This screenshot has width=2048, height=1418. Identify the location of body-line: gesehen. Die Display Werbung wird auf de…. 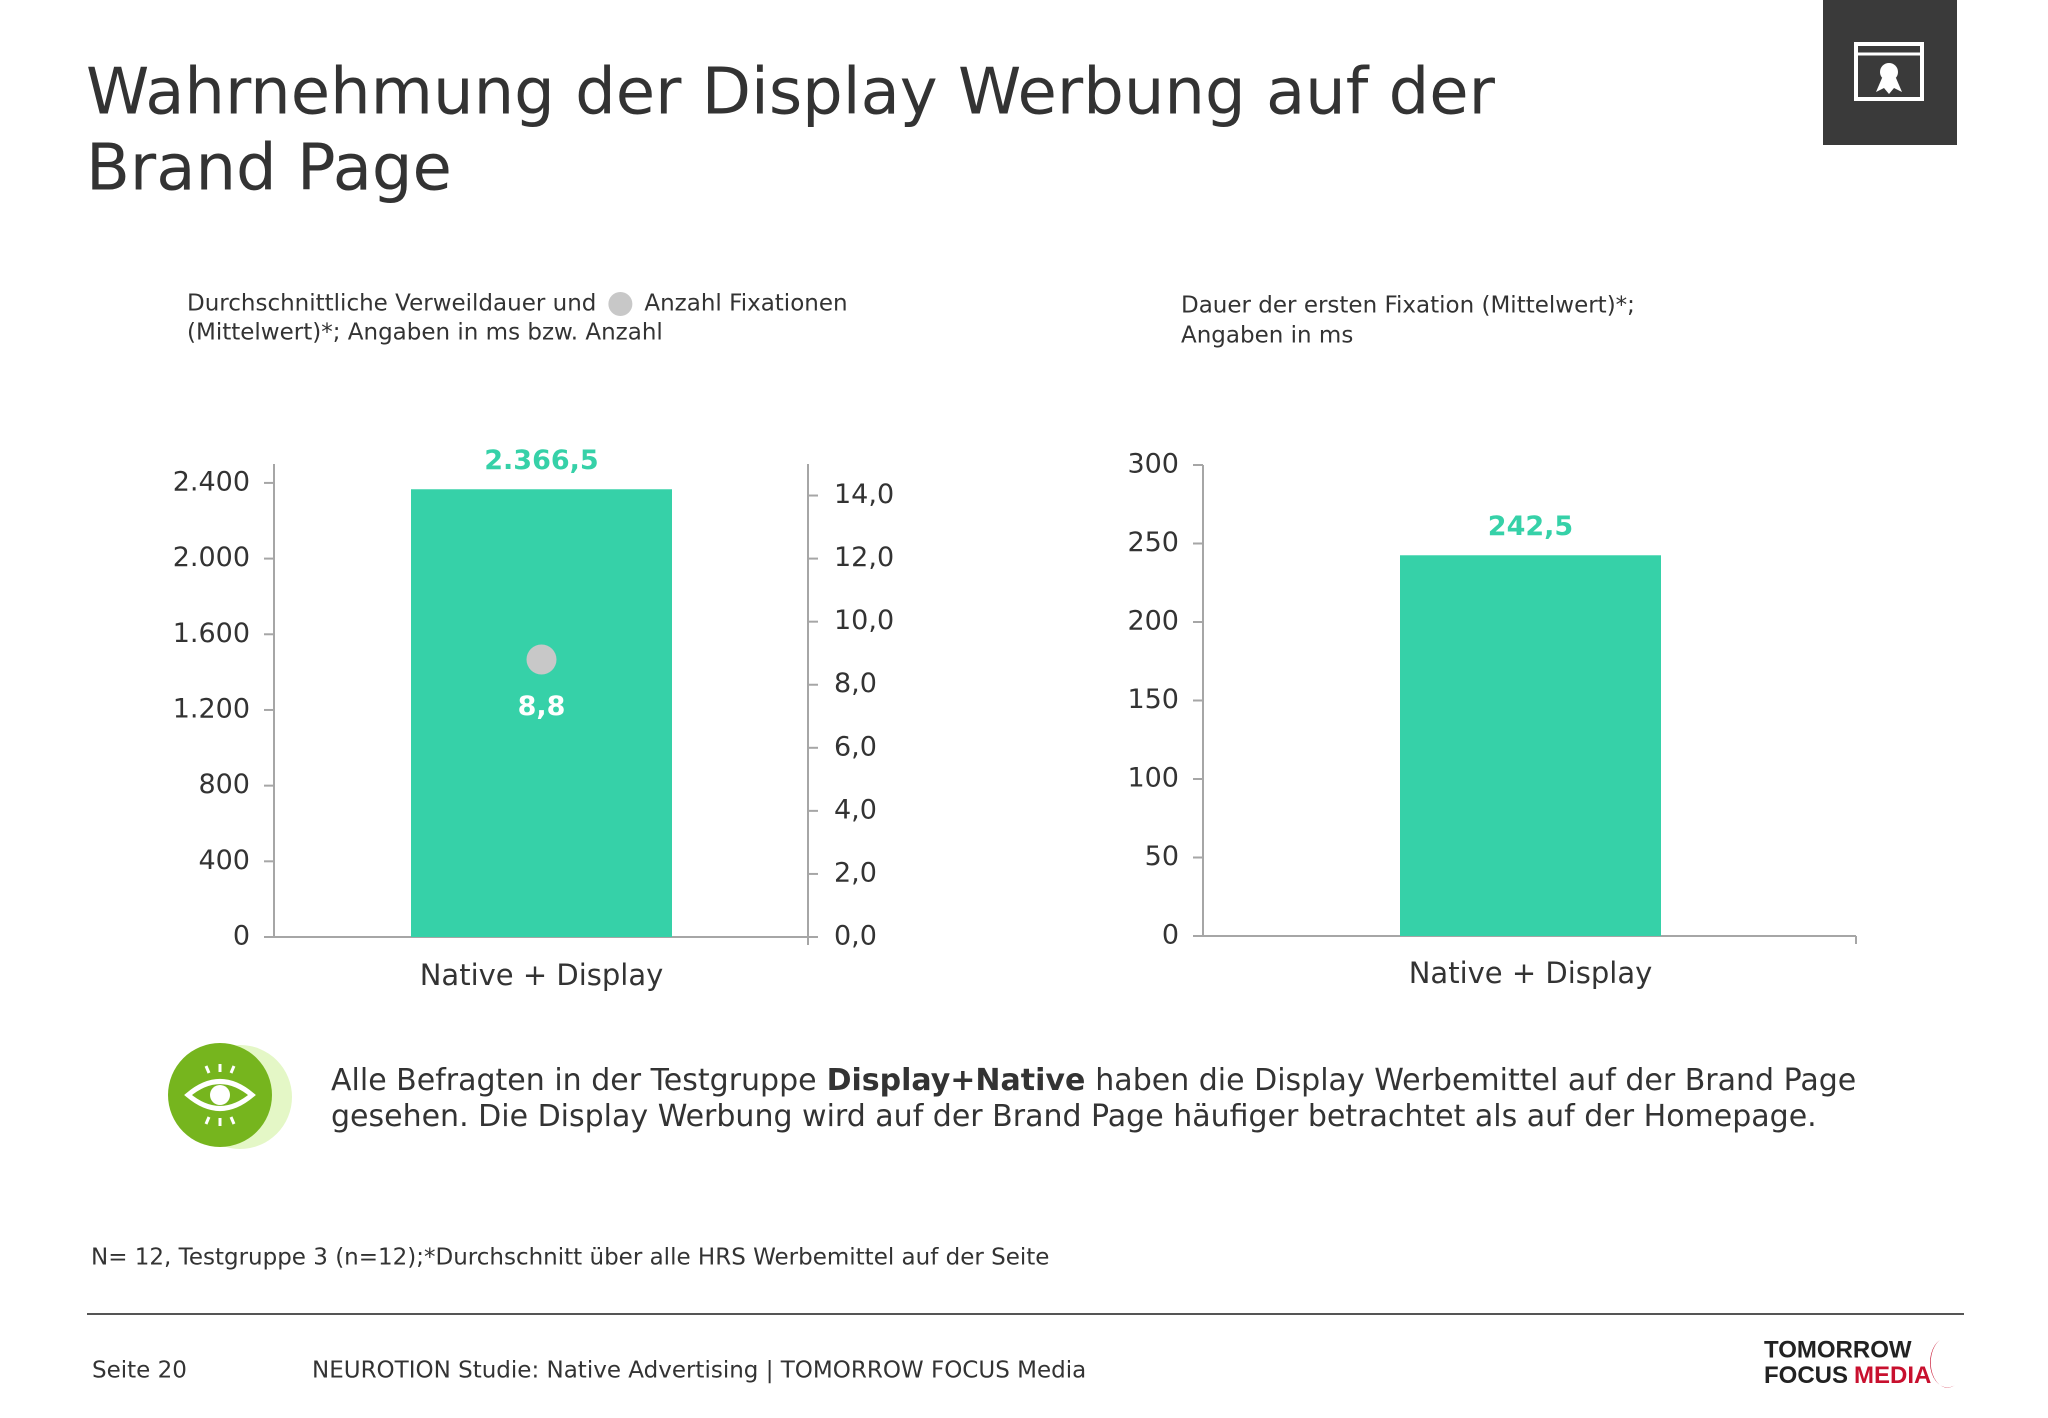
(1074, 1116).